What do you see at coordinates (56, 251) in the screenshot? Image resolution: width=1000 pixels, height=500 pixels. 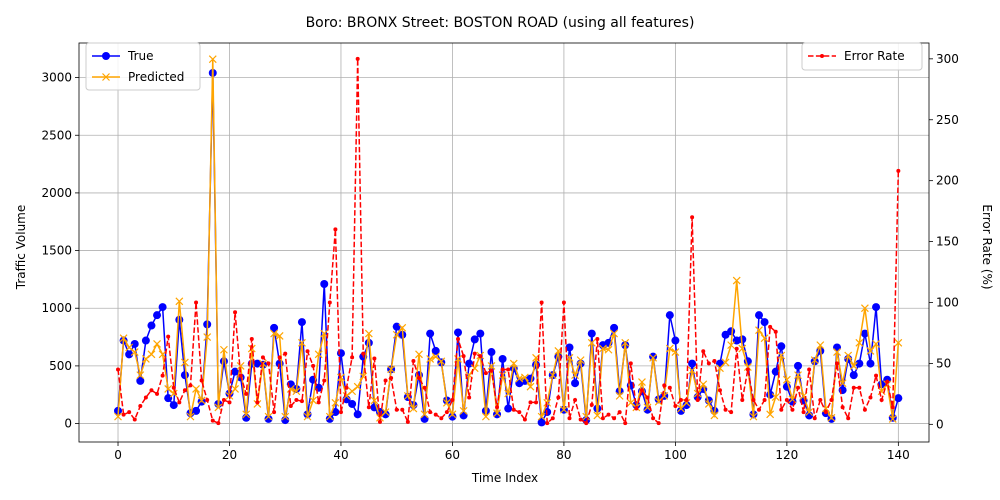 I see `y-tick-label: 1500` at bounding box center [56, 251].